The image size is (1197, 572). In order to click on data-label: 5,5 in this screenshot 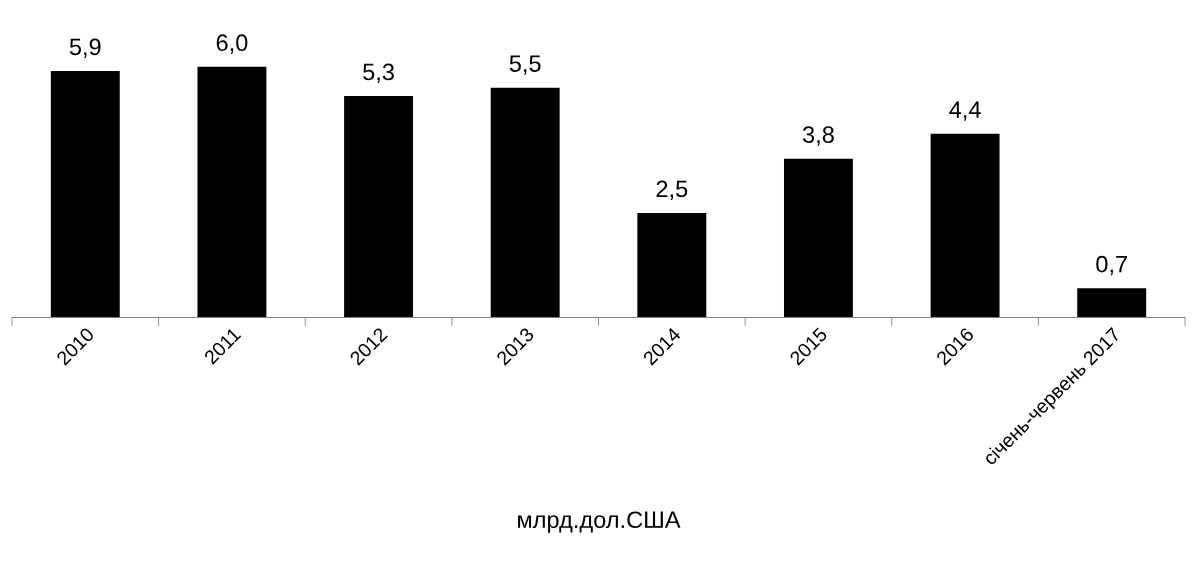, I will do `click(525, 65)`.